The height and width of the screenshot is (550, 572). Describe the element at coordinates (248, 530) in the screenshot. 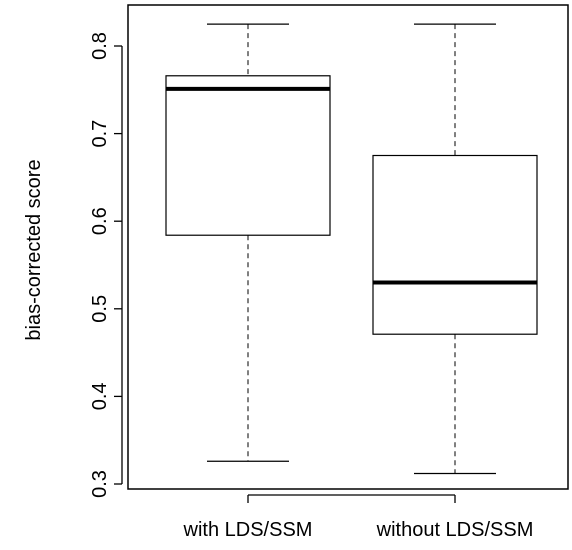

I see `x-category-label: with LDS/SSM` at that location.